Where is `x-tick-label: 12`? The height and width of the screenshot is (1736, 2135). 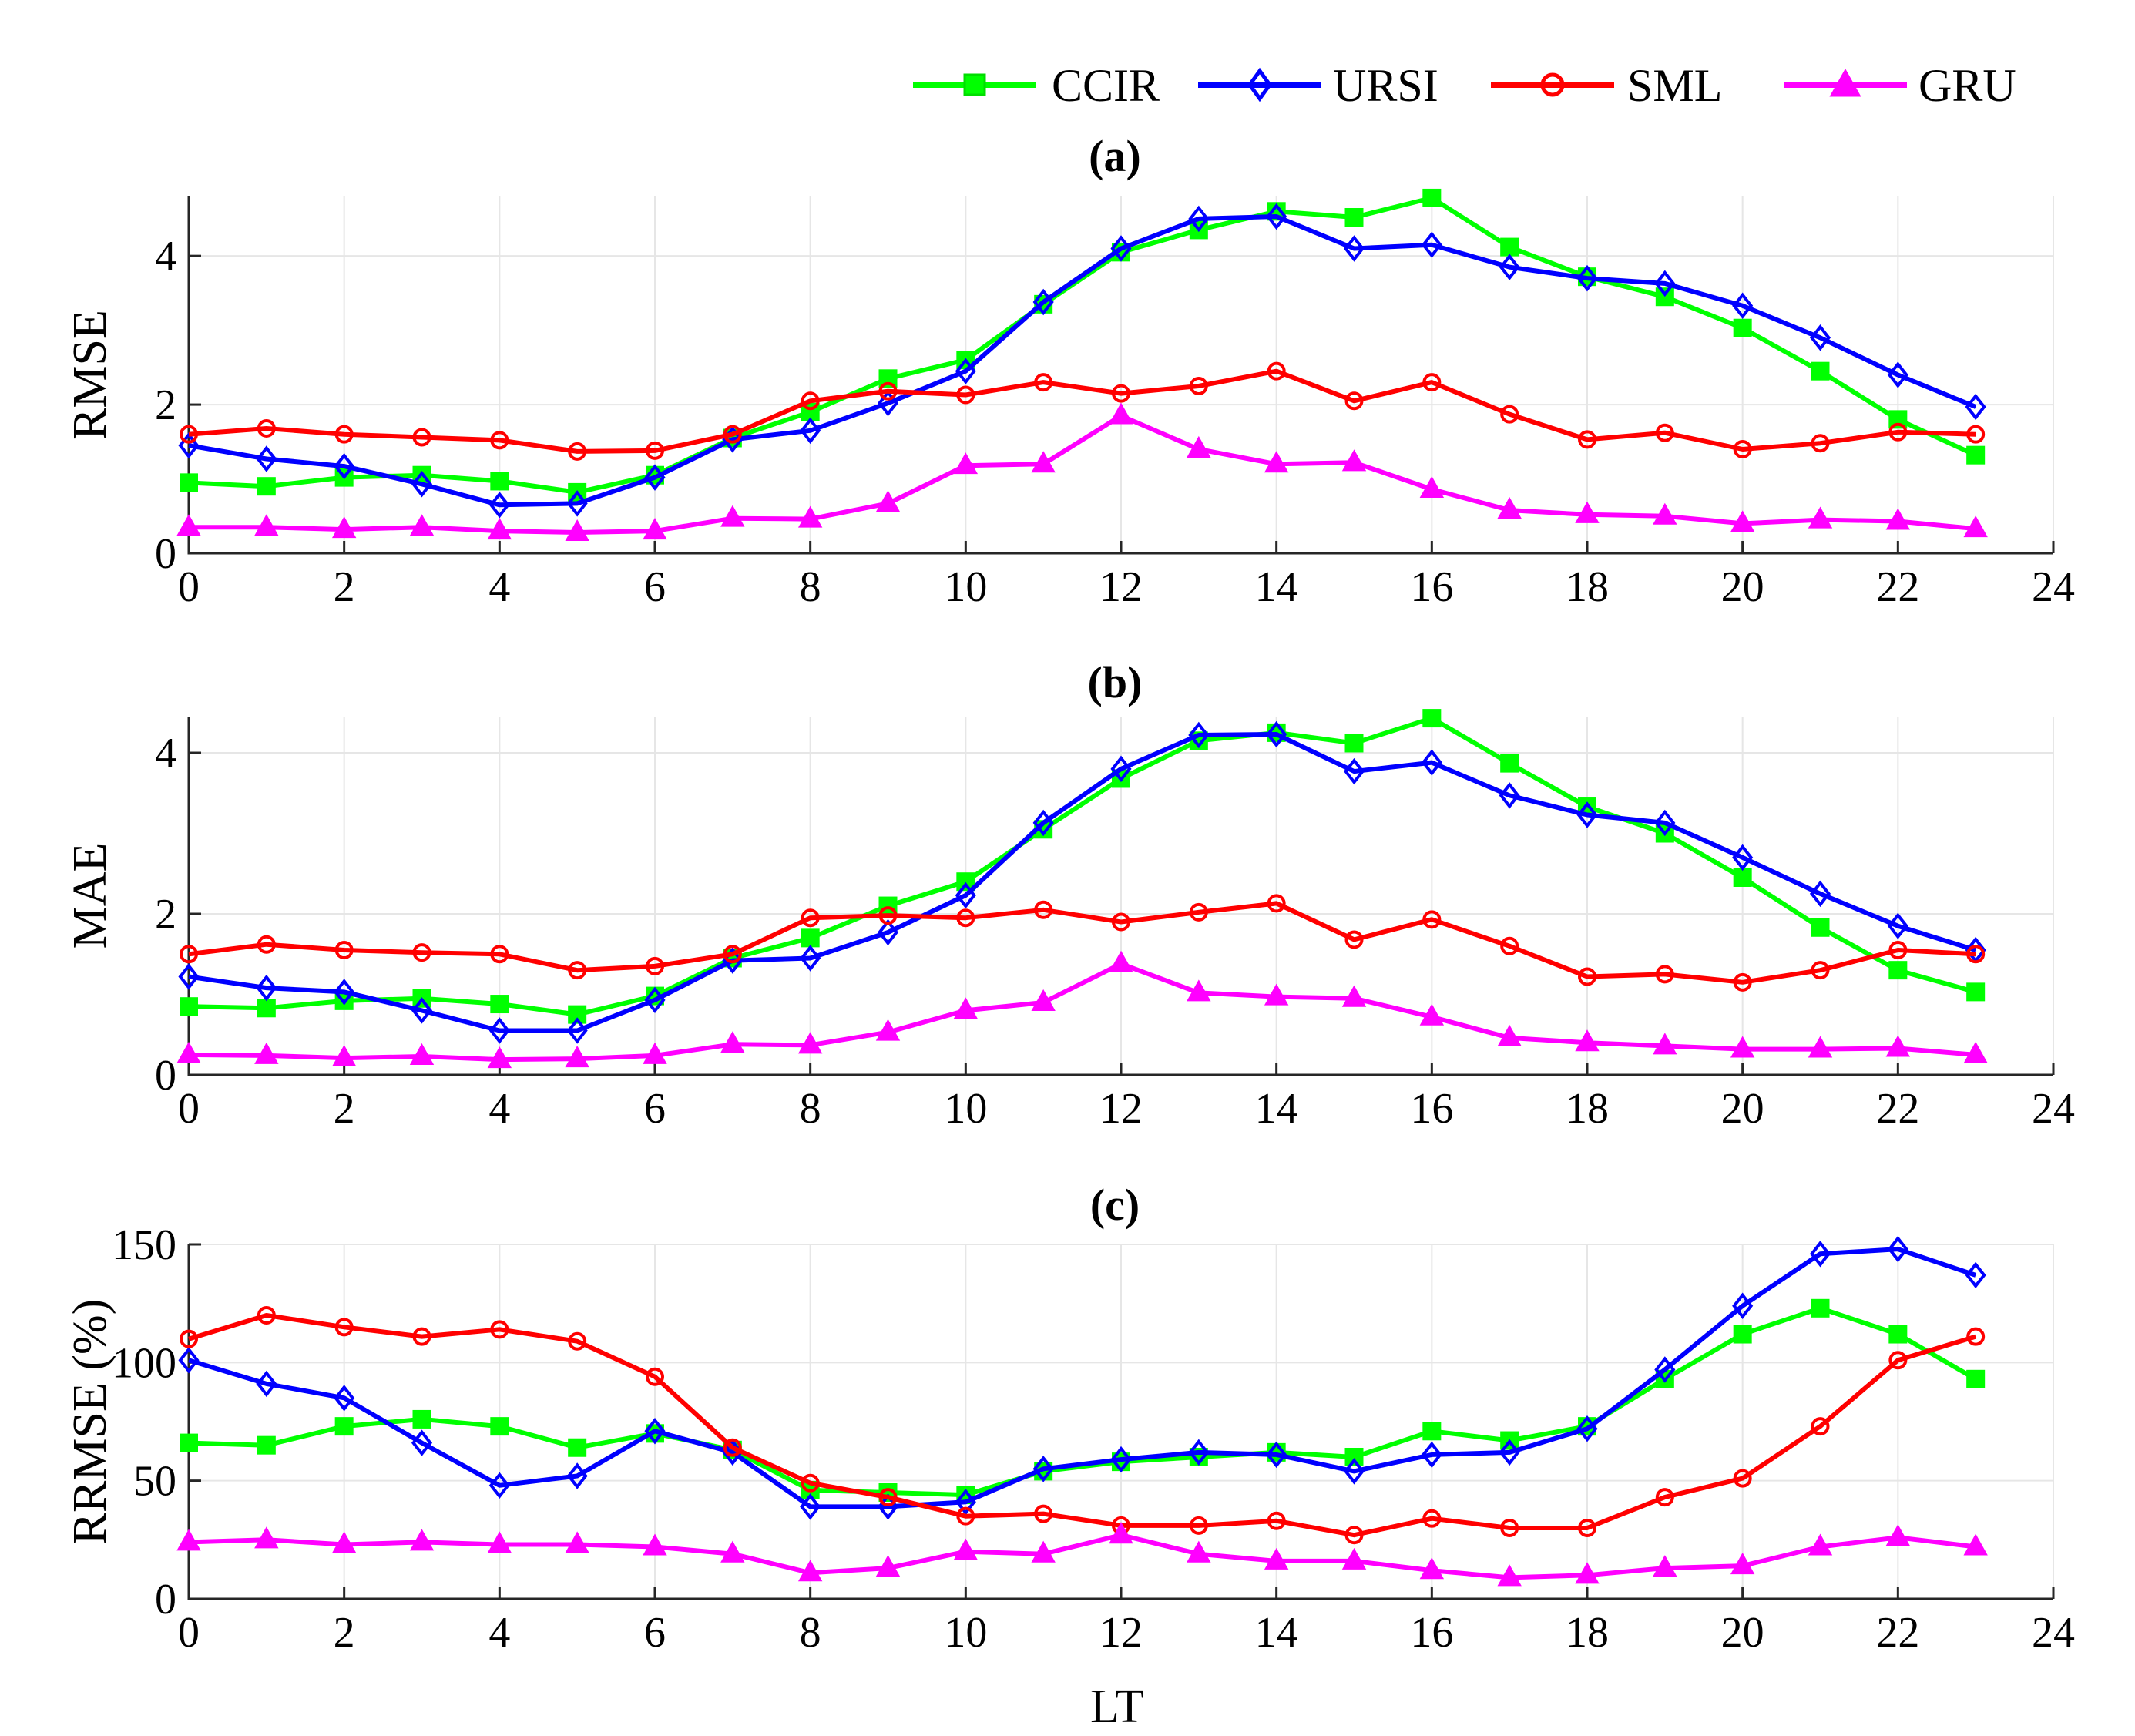
x-tick-label: 12 is located at coordinates (1121, 1633).